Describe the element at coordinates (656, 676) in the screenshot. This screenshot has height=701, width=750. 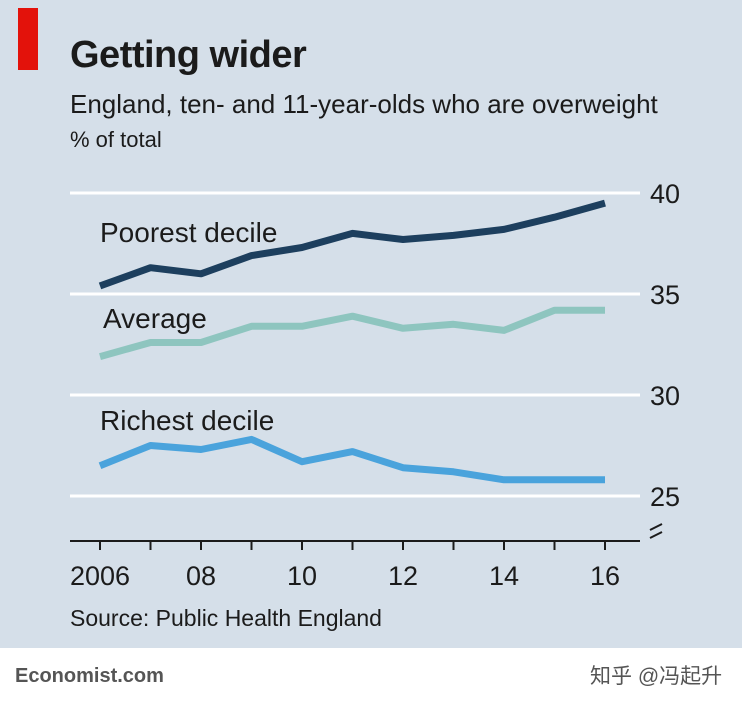
I see `watermark: 知乎 @冯起升` at that location.